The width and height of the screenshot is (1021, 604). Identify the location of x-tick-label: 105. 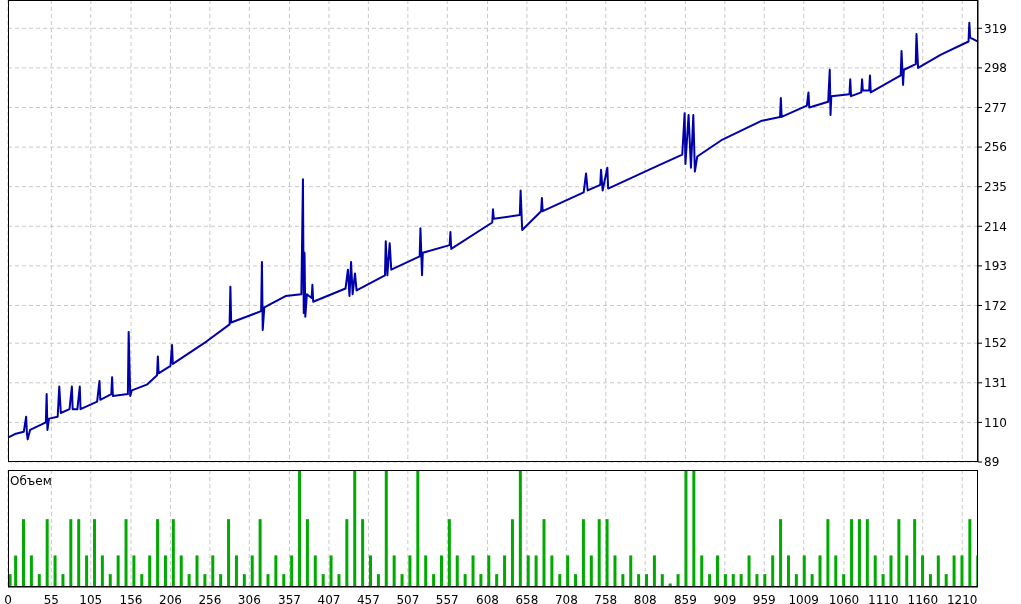
(91, 598).